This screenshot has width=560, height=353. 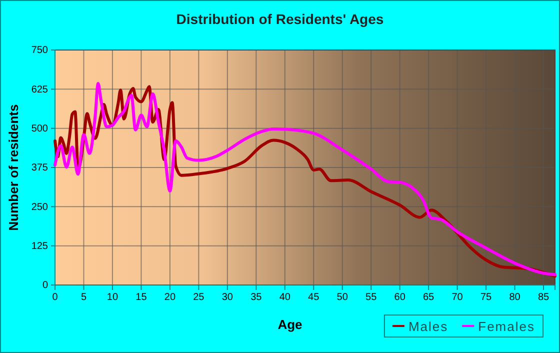 What do you see at coordinates (486, 298) in the screenshot?
I see `x-tick-label: 75` at bounding box center [486, 298].